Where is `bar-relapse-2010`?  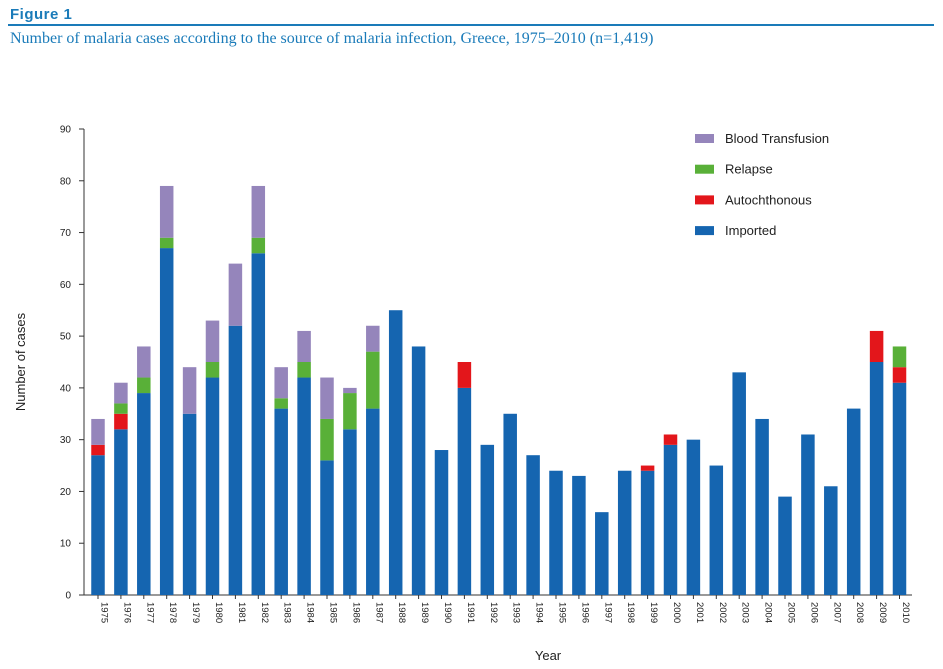 bar-relapse-2010 is located at coordinates (899, 357).